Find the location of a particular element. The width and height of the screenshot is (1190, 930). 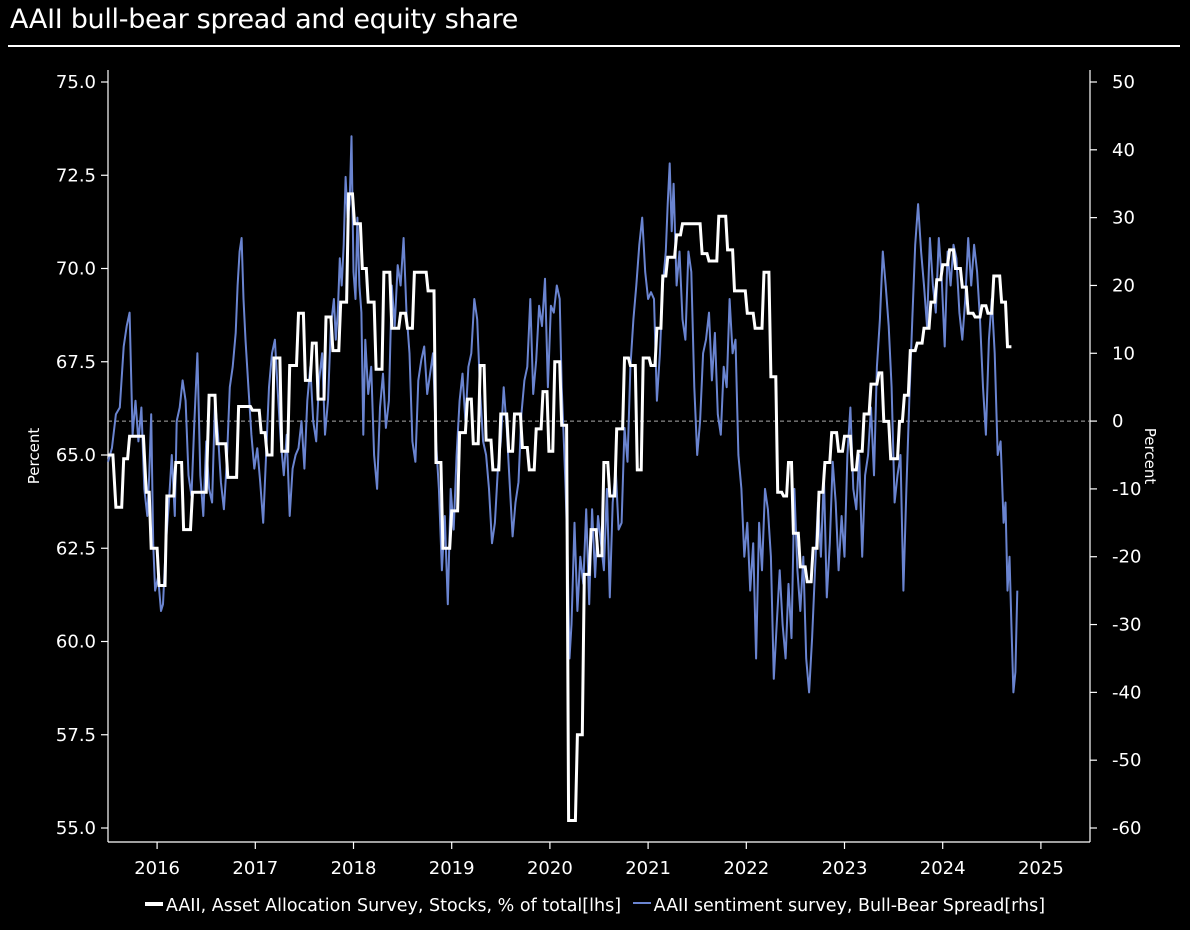

y-axis-right-label: Percent is located at coordinates (1150, 456).